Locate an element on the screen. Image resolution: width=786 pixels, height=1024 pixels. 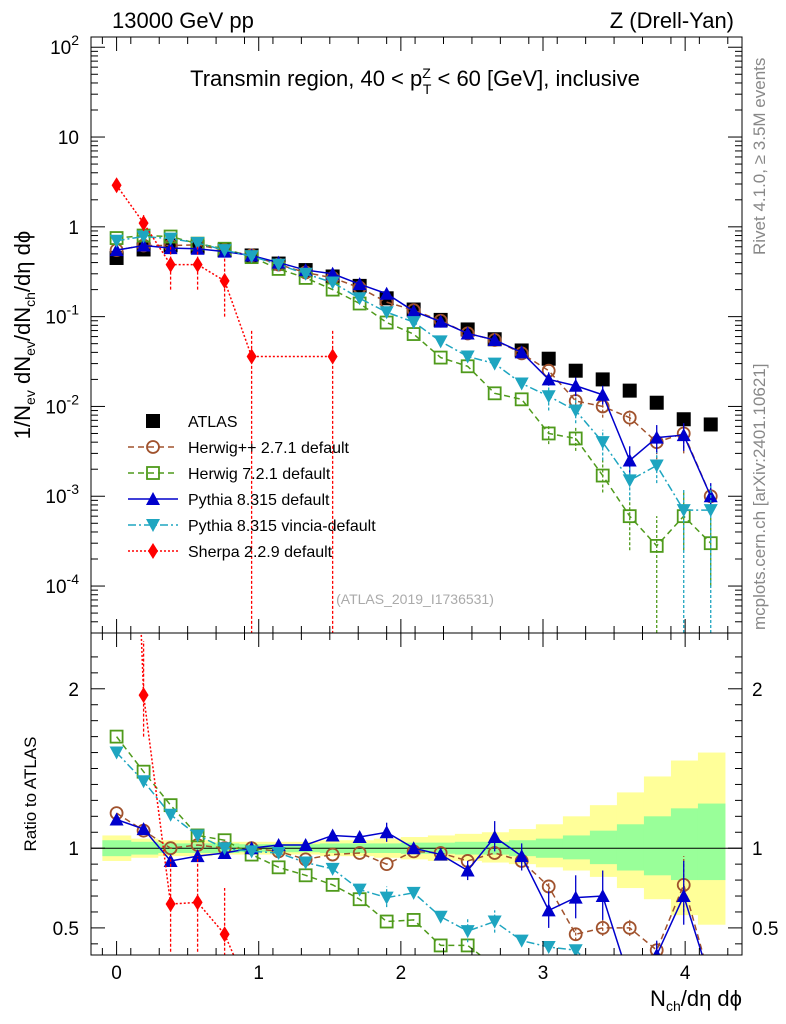
ratio-line-herwig-7-2-1-default is located at coordinates (298, 845).